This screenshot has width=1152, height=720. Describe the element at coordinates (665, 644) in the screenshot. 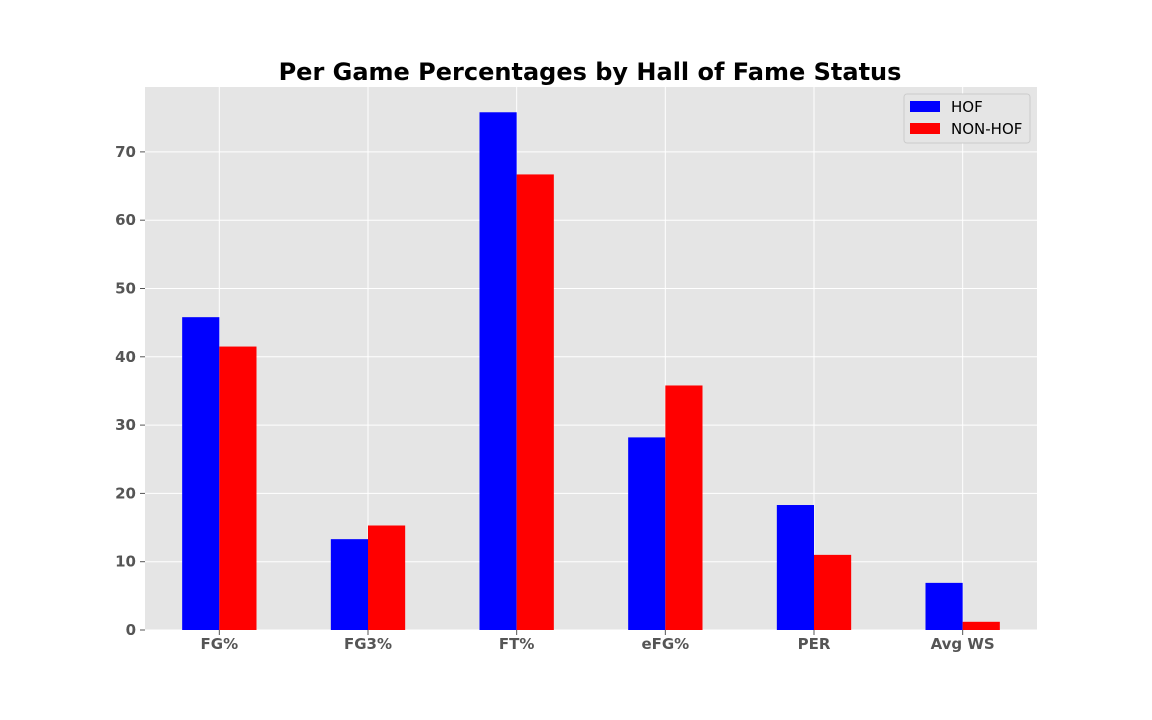

I see `x-tick-label: eFG%` at that location.